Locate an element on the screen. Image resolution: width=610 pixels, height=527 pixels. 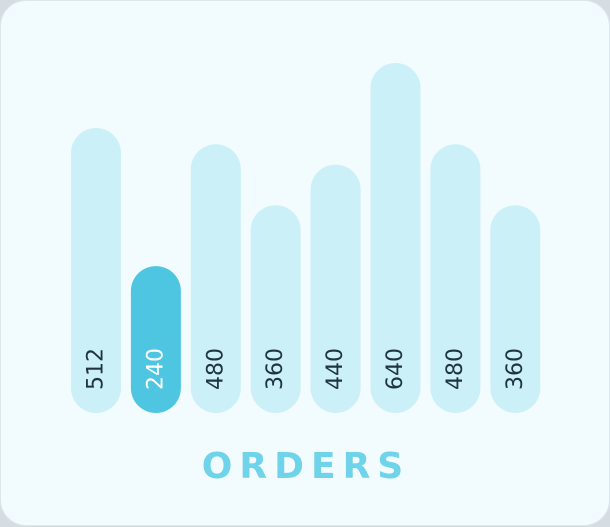
bar-value-label: 640 is located at coordinates (395, 369).